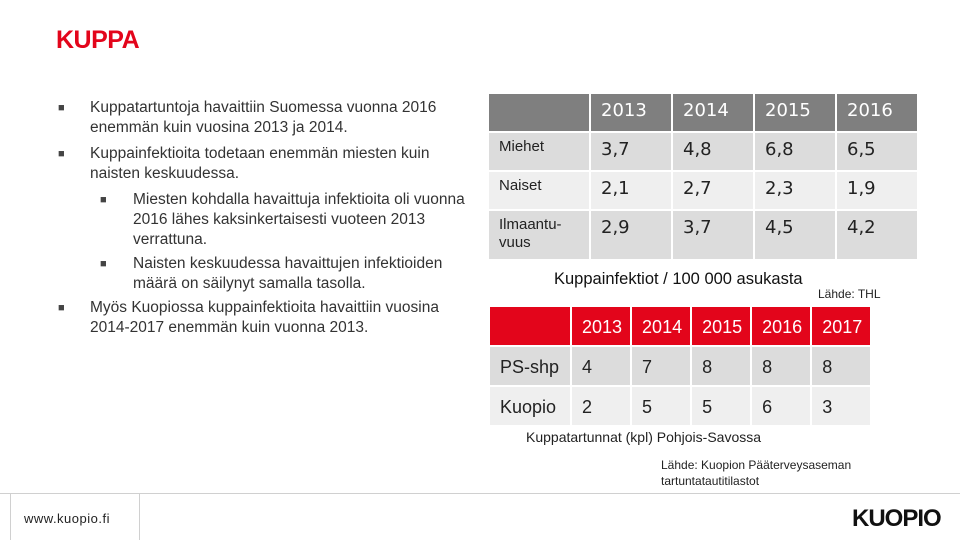 The height and width of the screenshot is (540, 960). What do you see at coordinates (530, 366) in the screenshot?
I see `row-label: PS-shp` at bounding box center [530, 366].